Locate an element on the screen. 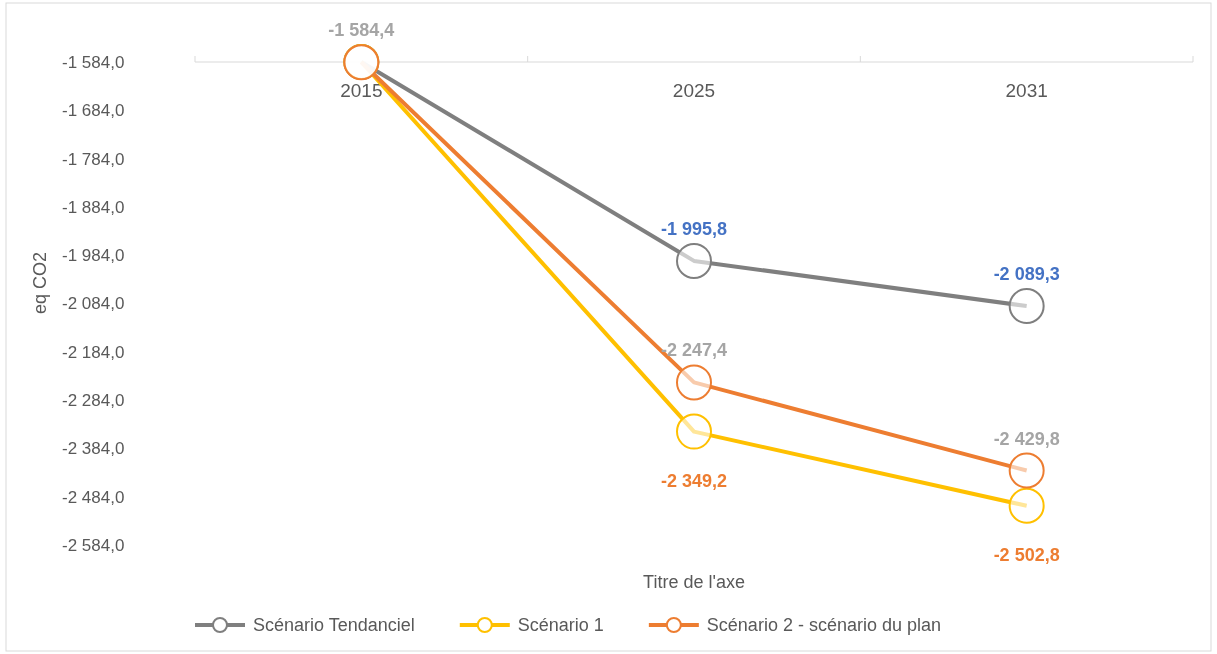 This screenshot has height=654, width=1217. data-label: -2 502,8 is located at coordinates (1026, 554).